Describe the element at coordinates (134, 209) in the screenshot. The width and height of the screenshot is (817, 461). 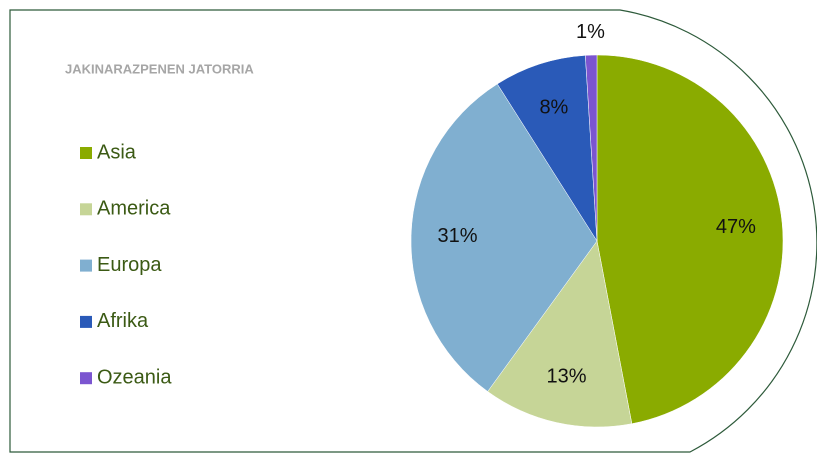
I see `legend-label: America` at that location.